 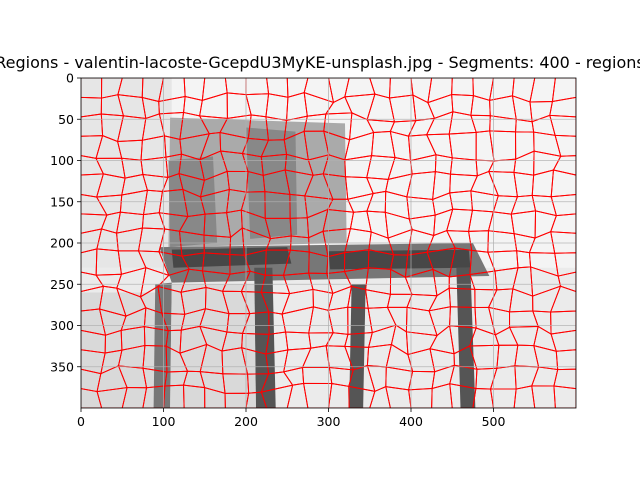 I want to click on region-leg-front-right, so click(x=466, y=337).